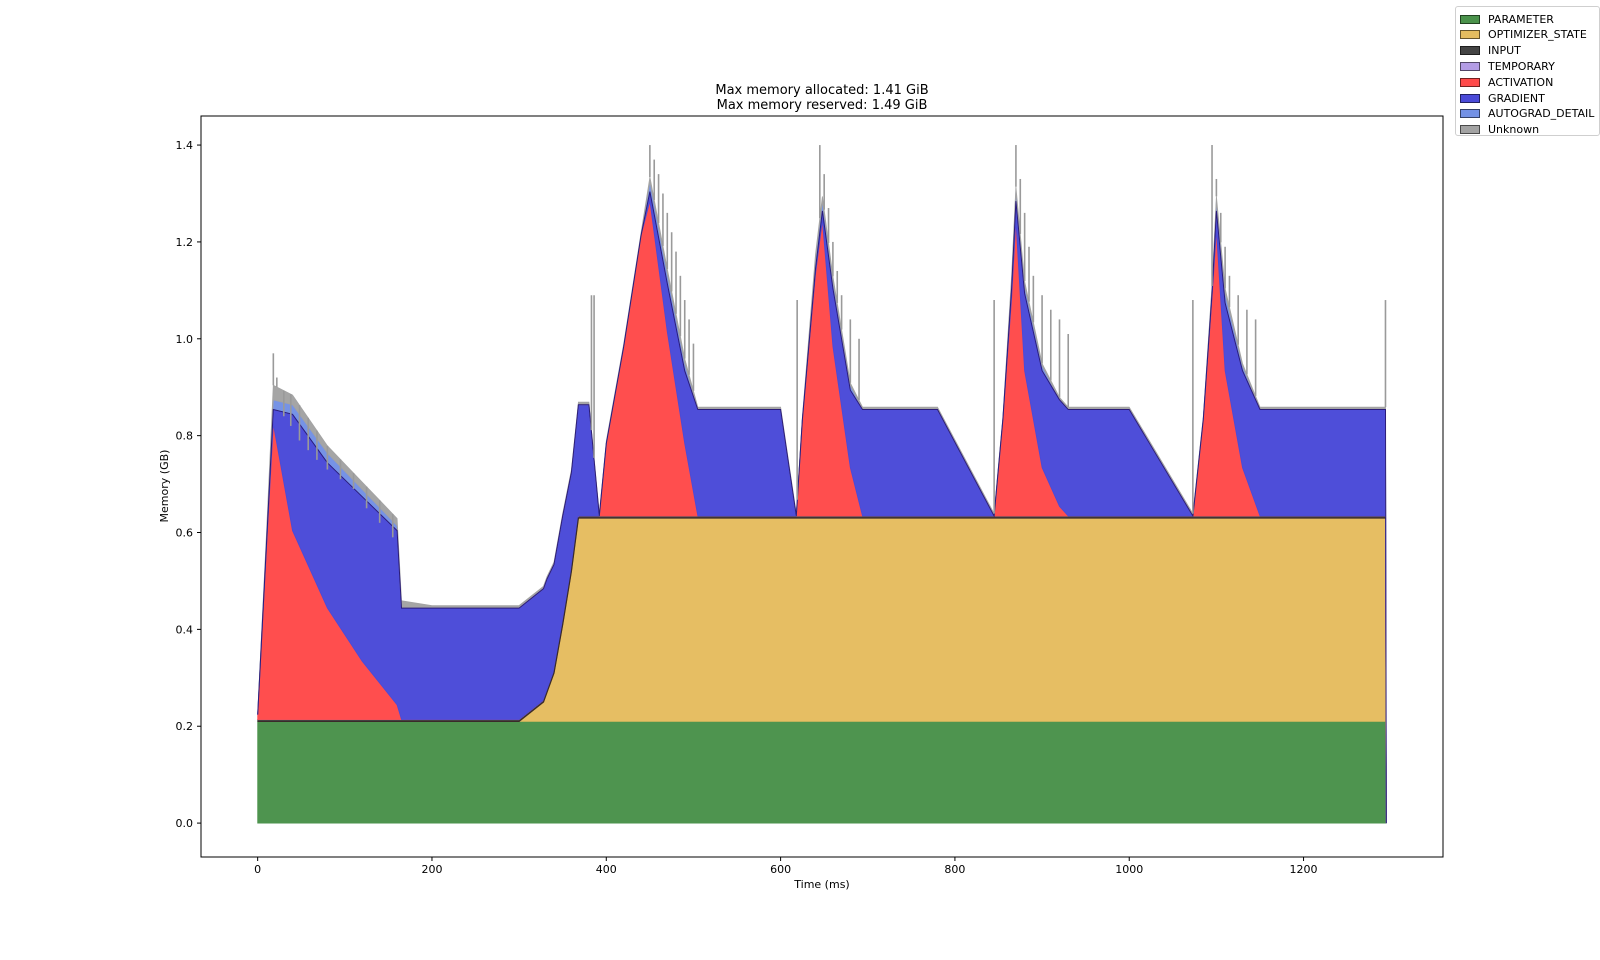 This screenshot has width=1600, height=960. What do you see at coordinates (780, 869) in the screenshot?
I see `x-tick-label: 600` at bounding box center [780, 869].